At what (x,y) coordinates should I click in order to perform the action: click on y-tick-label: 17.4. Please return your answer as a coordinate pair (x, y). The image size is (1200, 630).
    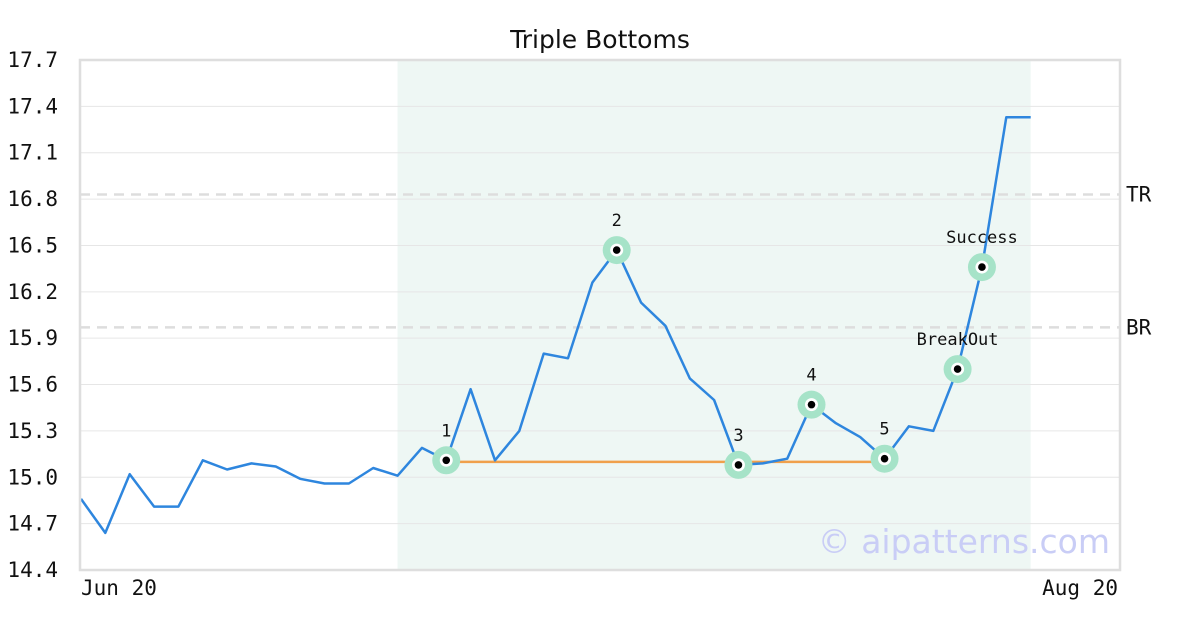
    Looking at the image, I should click on (32, 106).